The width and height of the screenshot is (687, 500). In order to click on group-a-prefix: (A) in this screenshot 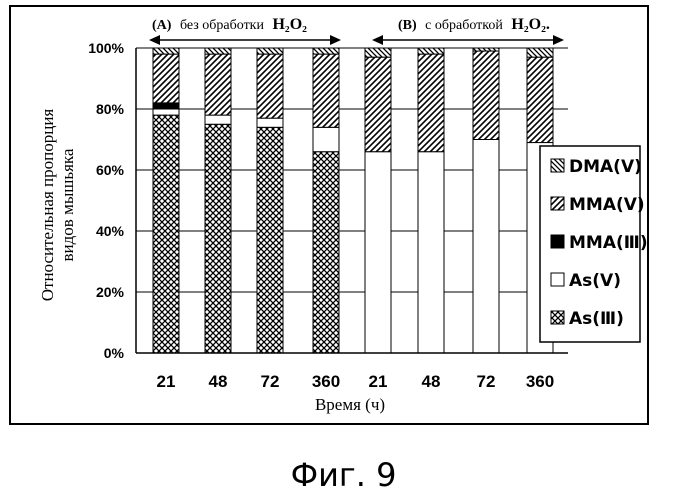, I will do `click(162, 25)`.